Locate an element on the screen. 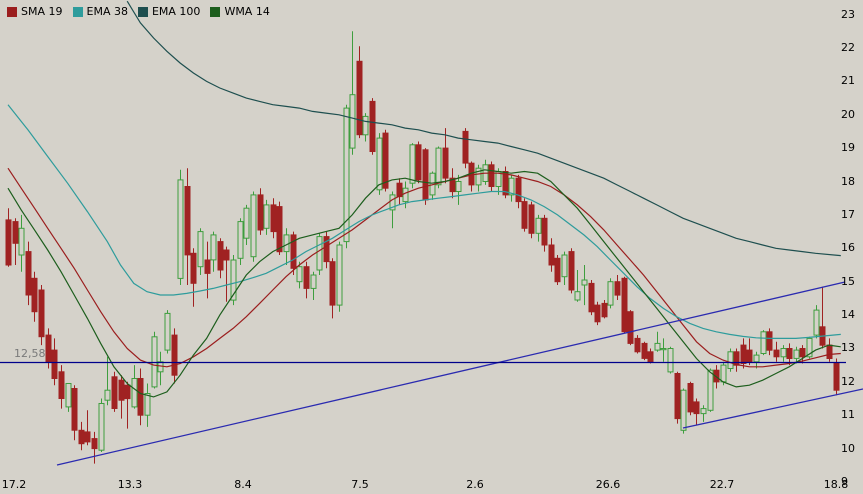 The height and width of the screenshot is (494, 863). legend-label: EMA 38 is located at coordinates (107, 11).